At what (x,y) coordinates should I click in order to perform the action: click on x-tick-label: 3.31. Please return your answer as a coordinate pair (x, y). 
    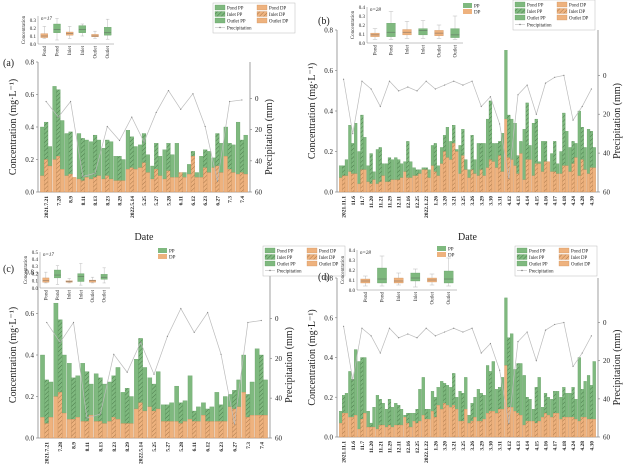
    Looking at the image, I should click on (501, 201).